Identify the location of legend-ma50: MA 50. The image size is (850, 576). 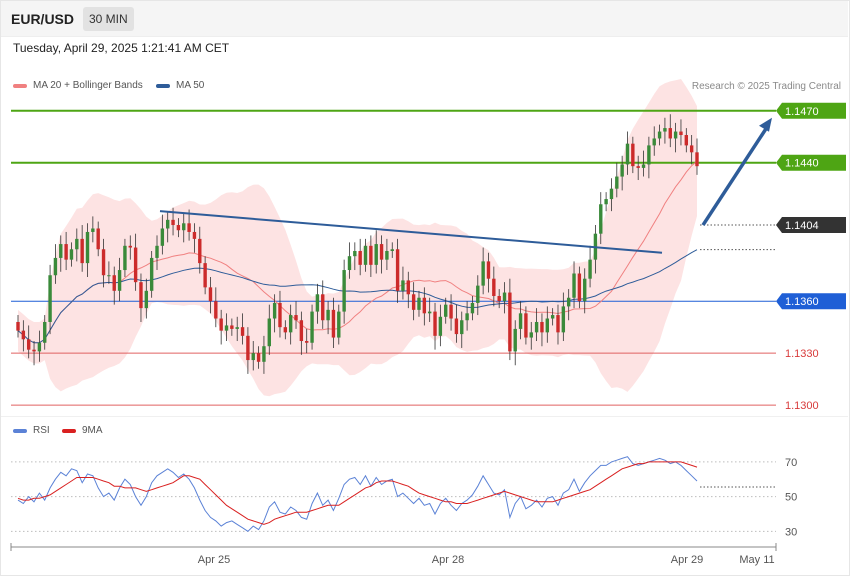
(180, 85).